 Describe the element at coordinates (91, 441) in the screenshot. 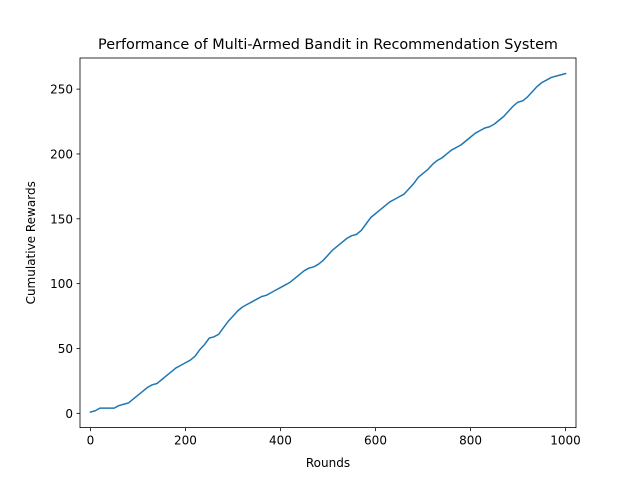

I see `x-tick-label: 0` at that location.